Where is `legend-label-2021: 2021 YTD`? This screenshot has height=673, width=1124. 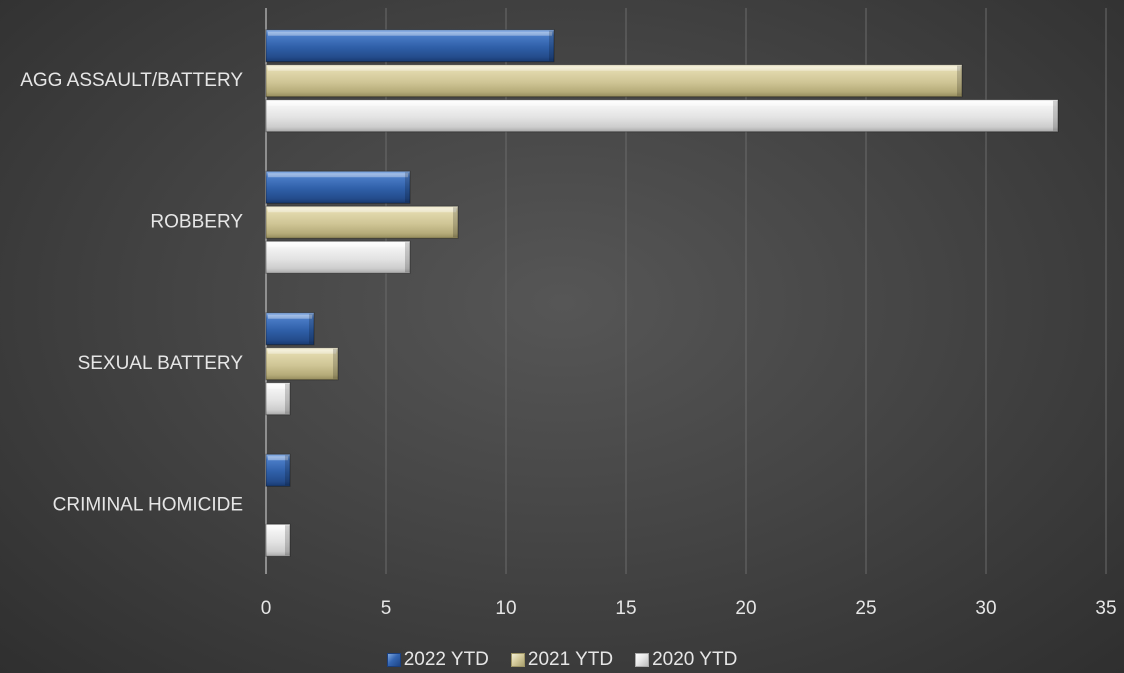 legend-label-2021: 2021 YTD is located at coordinates (570, 659).